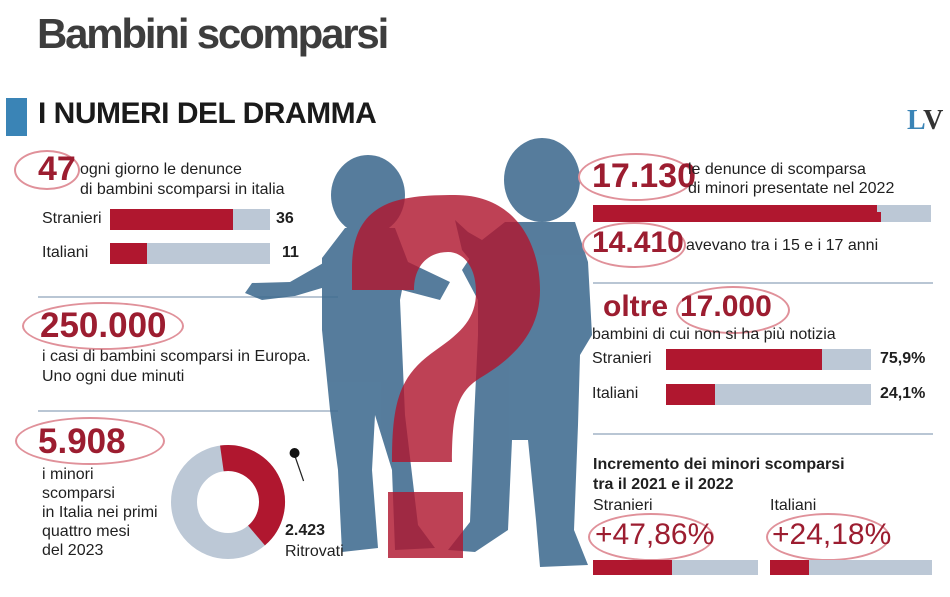  What do you see at coordinates (903, 393) in the screenshot?
I see `bar-value: 24,1%` at bounding box center [903, 393].